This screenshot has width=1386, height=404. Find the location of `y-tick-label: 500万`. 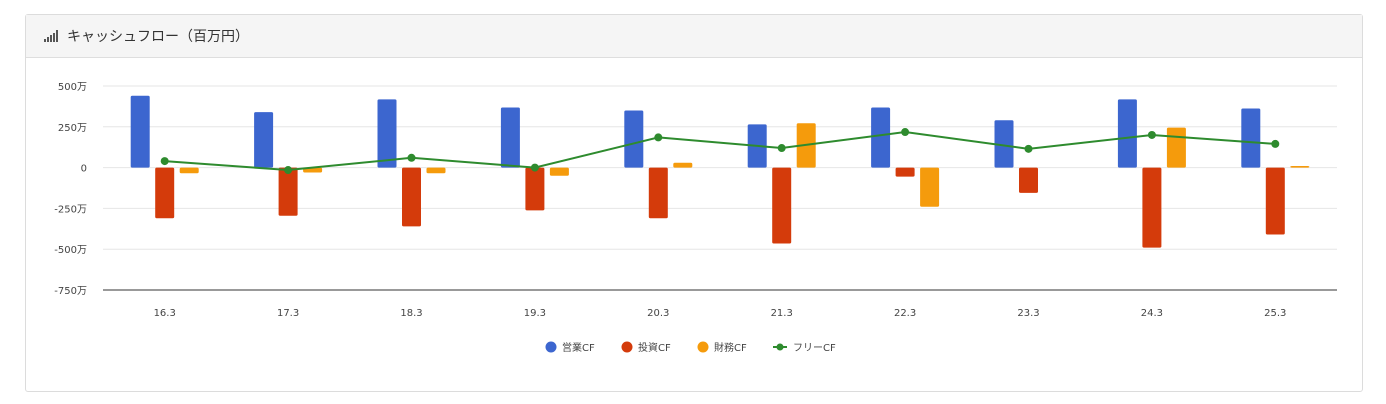

y-tick-label: 500万 is located at coordinates (72, 87).